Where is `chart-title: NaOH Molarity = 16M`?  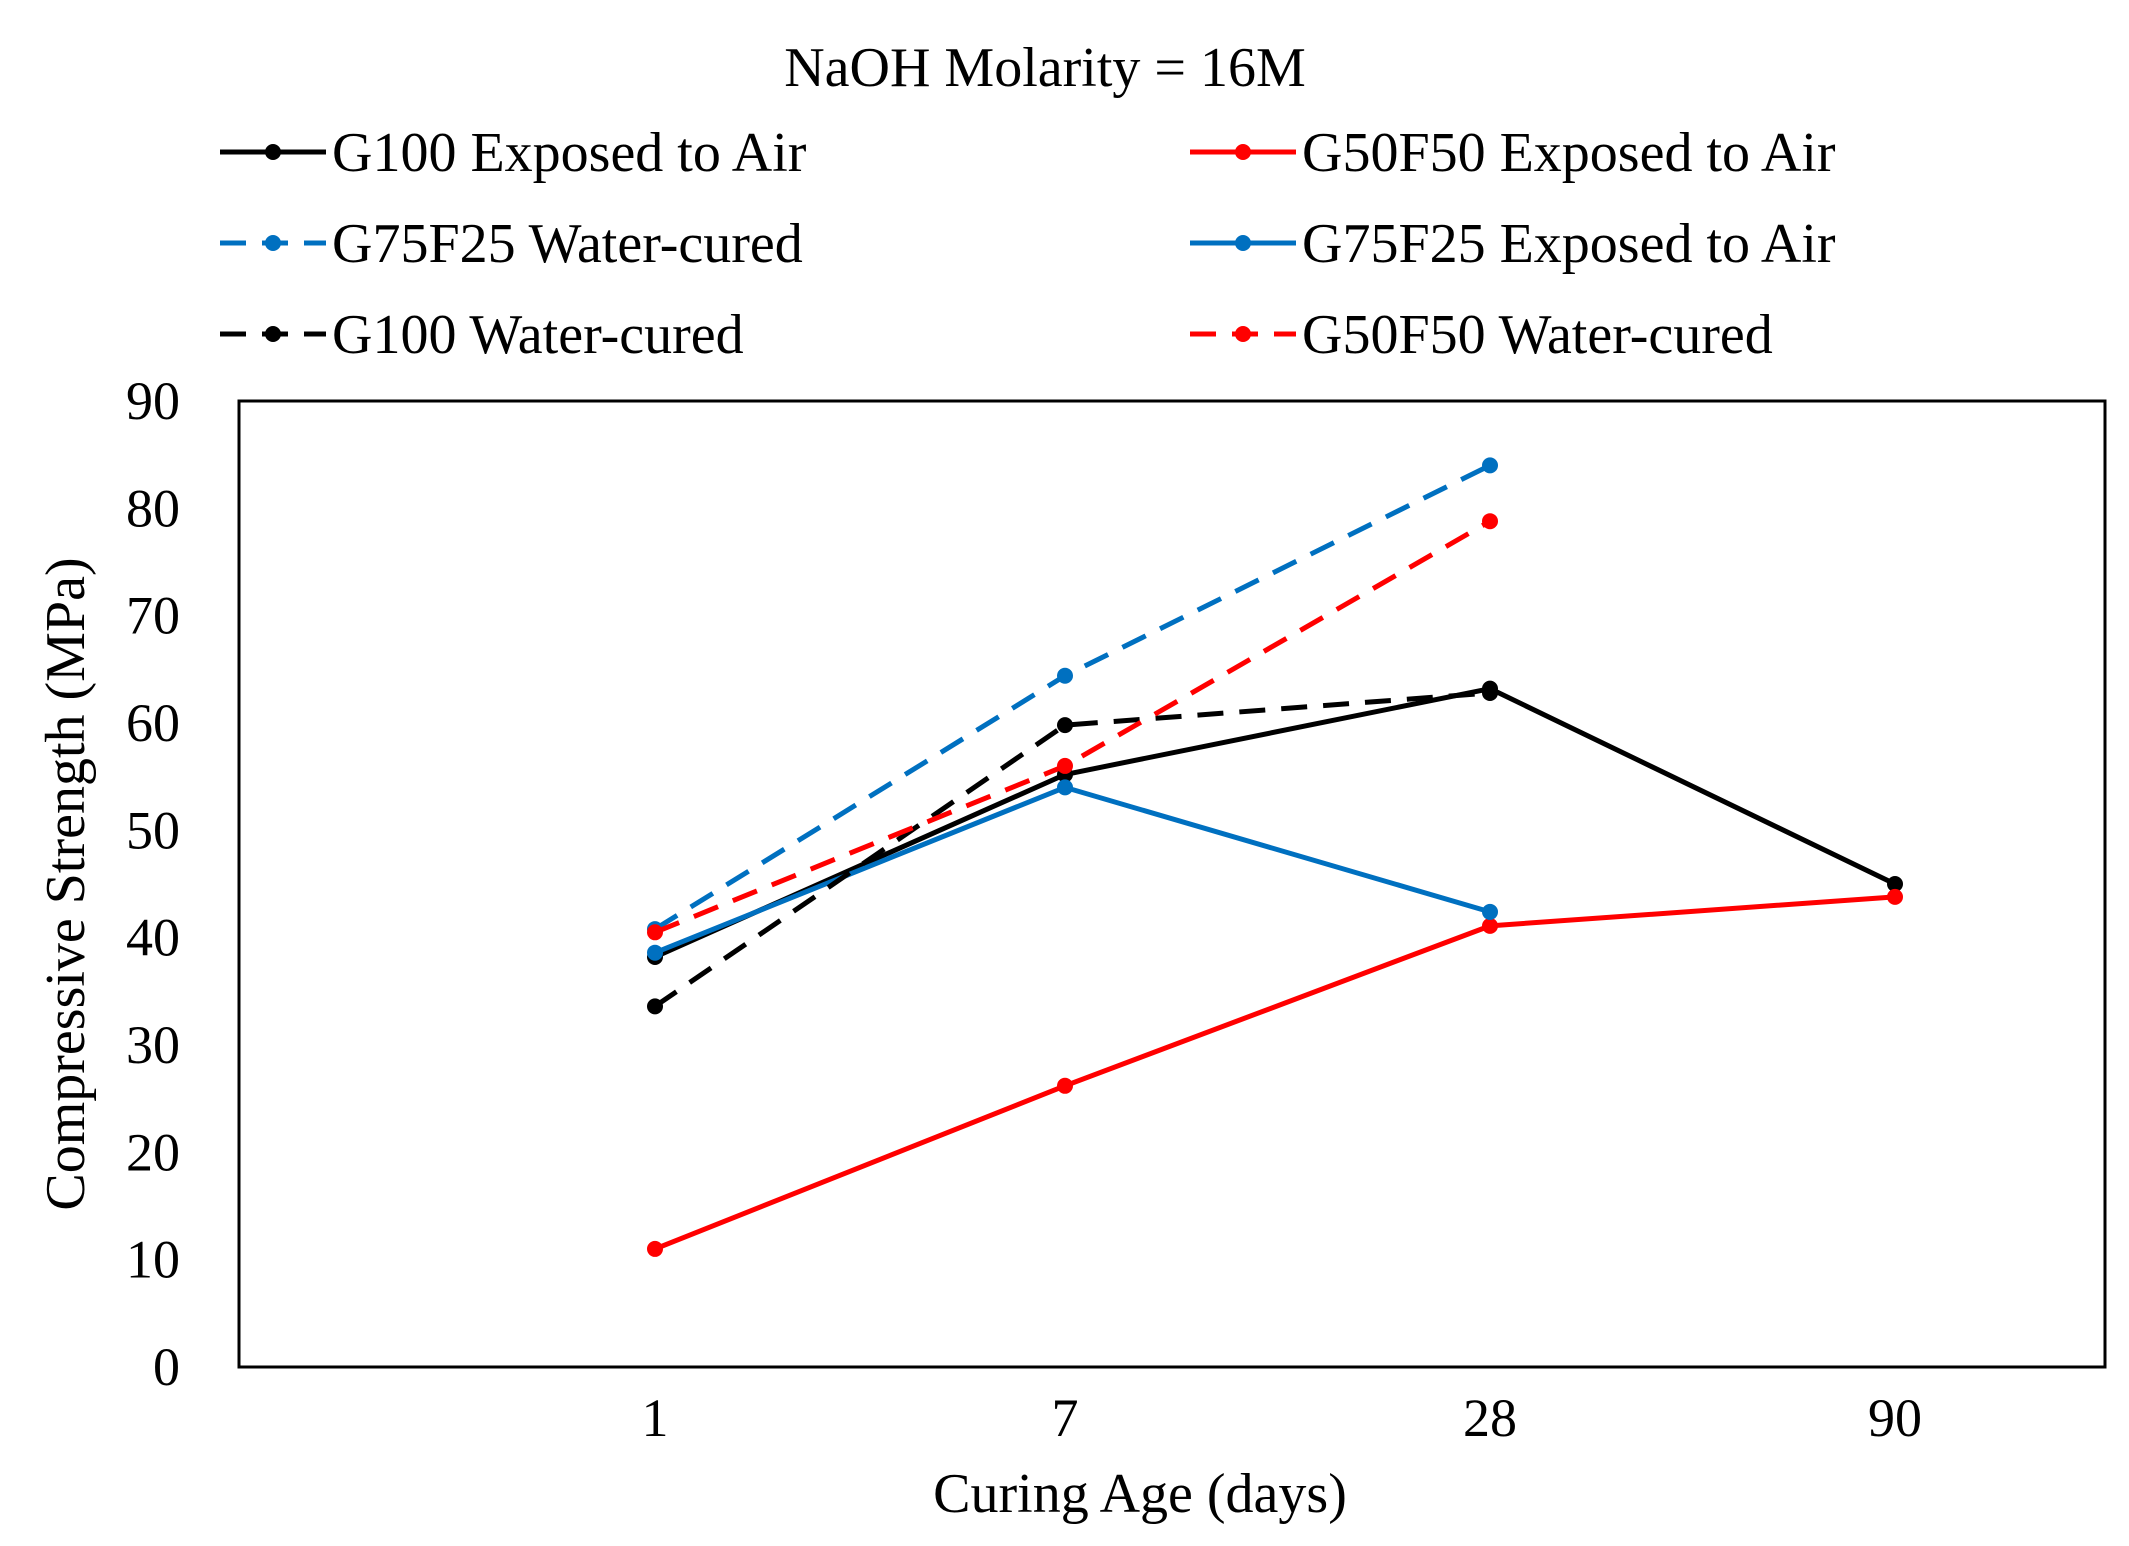 chart-title: NaOH Molarity = 16M is located at coordinates (1045, 68).